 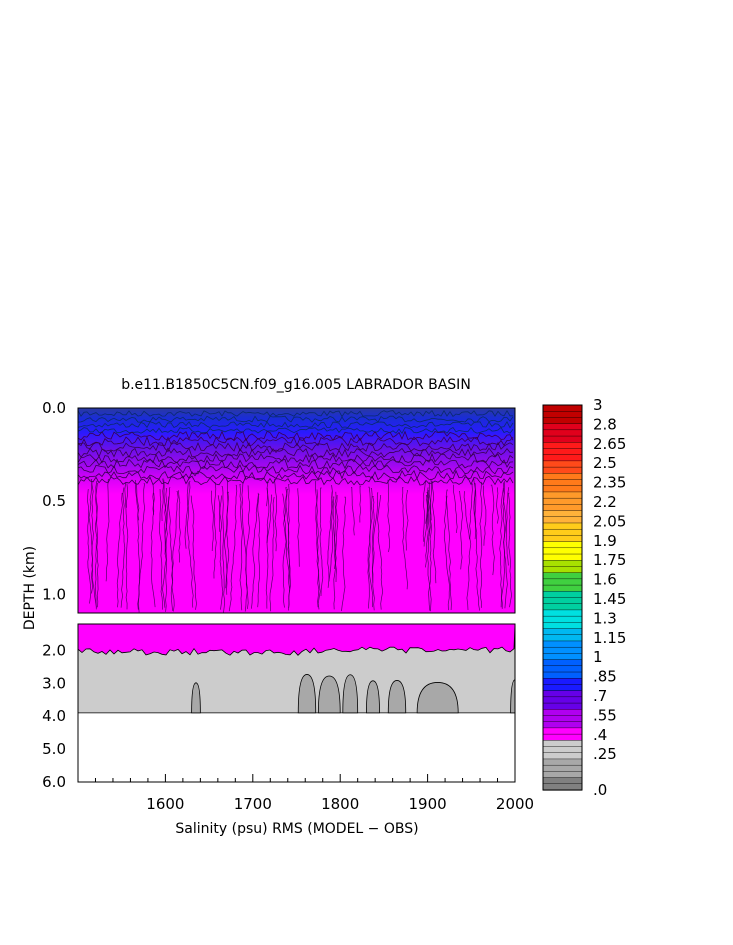 What do you see at coordinates (54, 408) in the screenshot?
I see `y-tick-label: 0.0` at bounding box center [54, 408].